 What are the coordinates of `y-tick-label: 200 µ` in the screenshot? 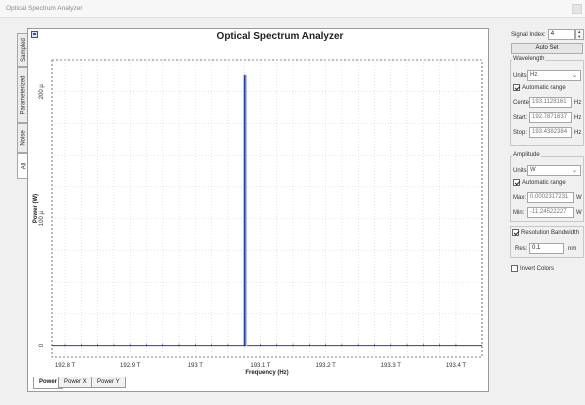 It's located at (42, 92).